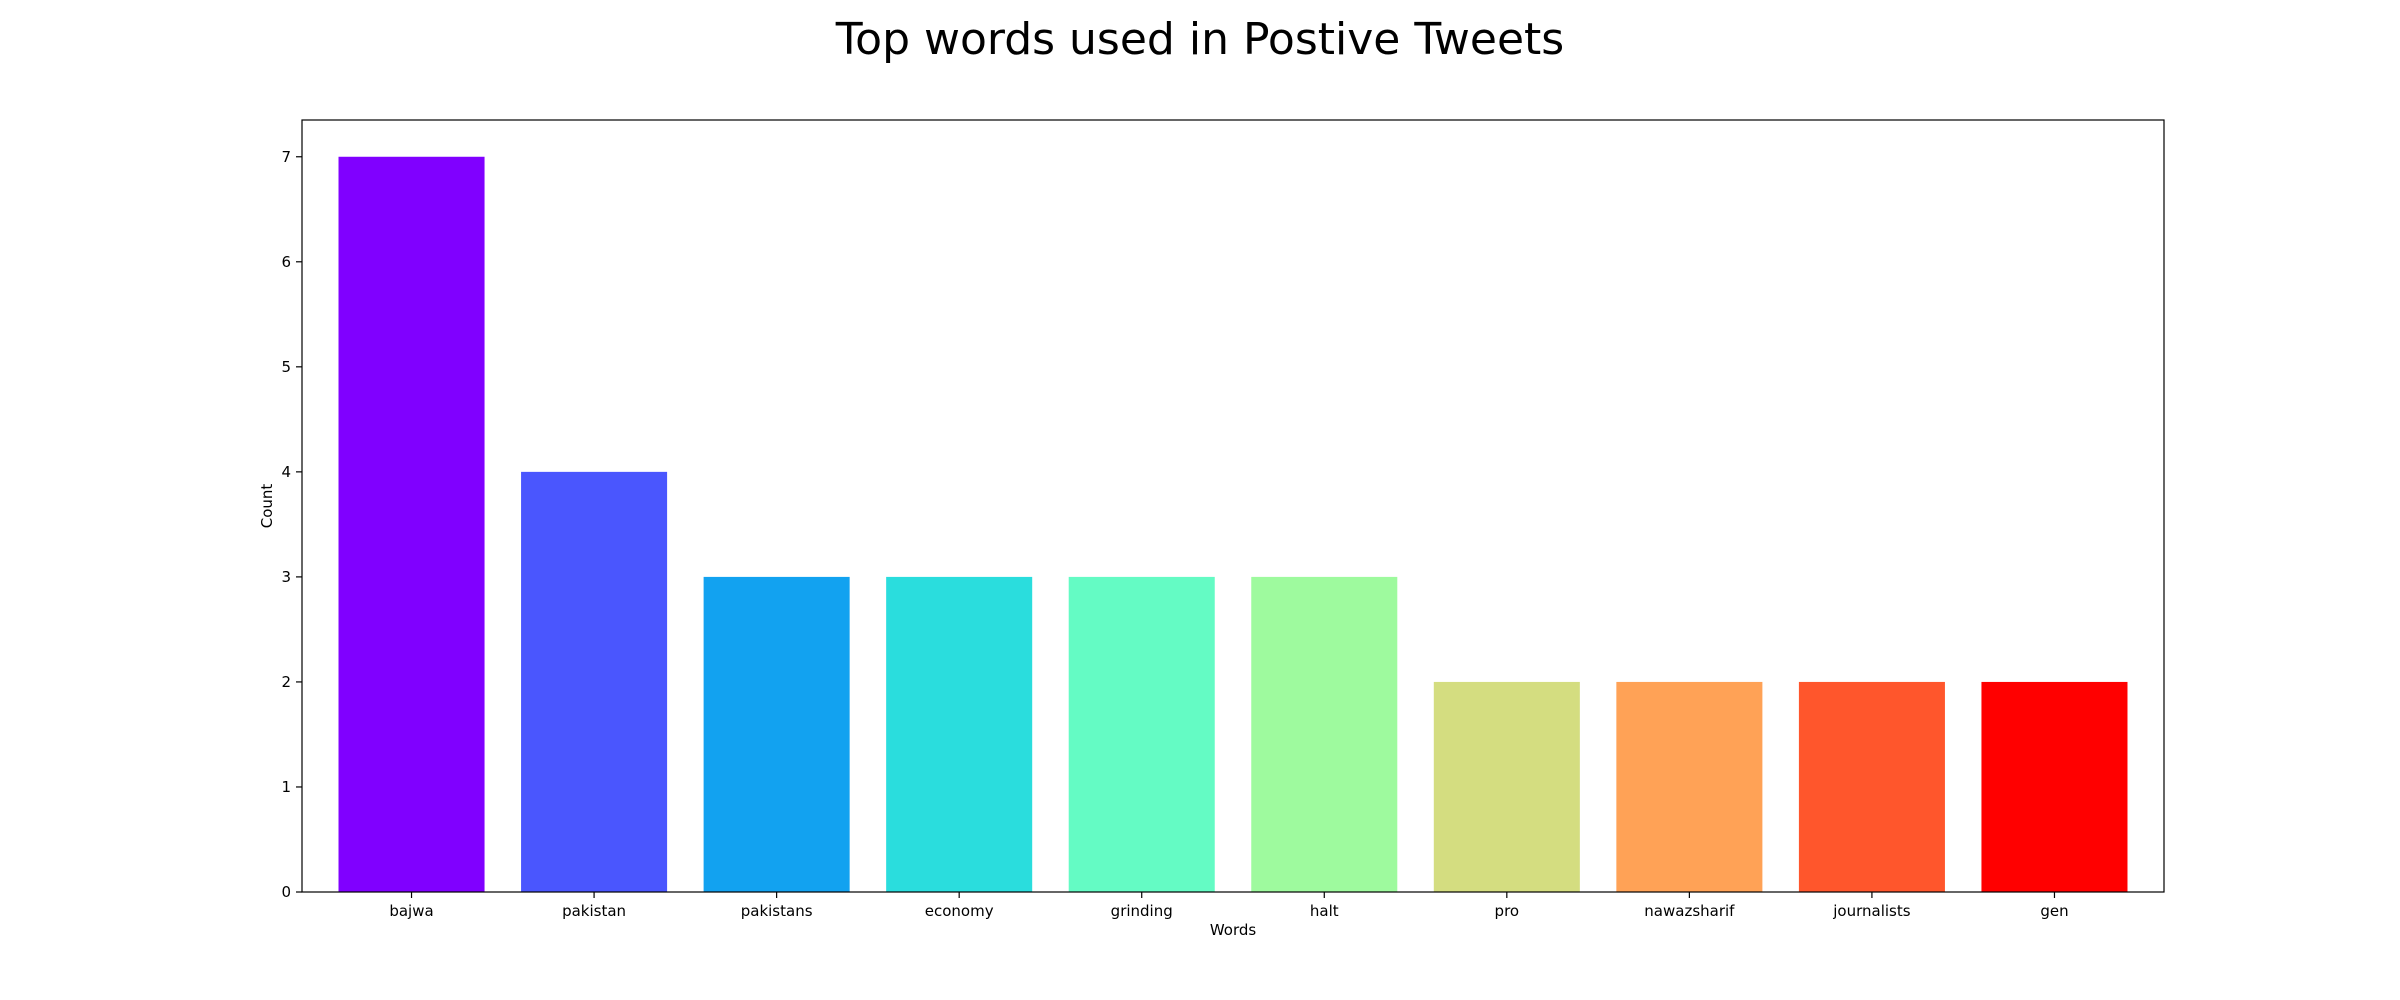 This screenshot has height=1000, width=2400. What do you see at coordinates (286, 787) in the screenshot?
I see `y-tick-label: 1` at bounding box center [286, 787].